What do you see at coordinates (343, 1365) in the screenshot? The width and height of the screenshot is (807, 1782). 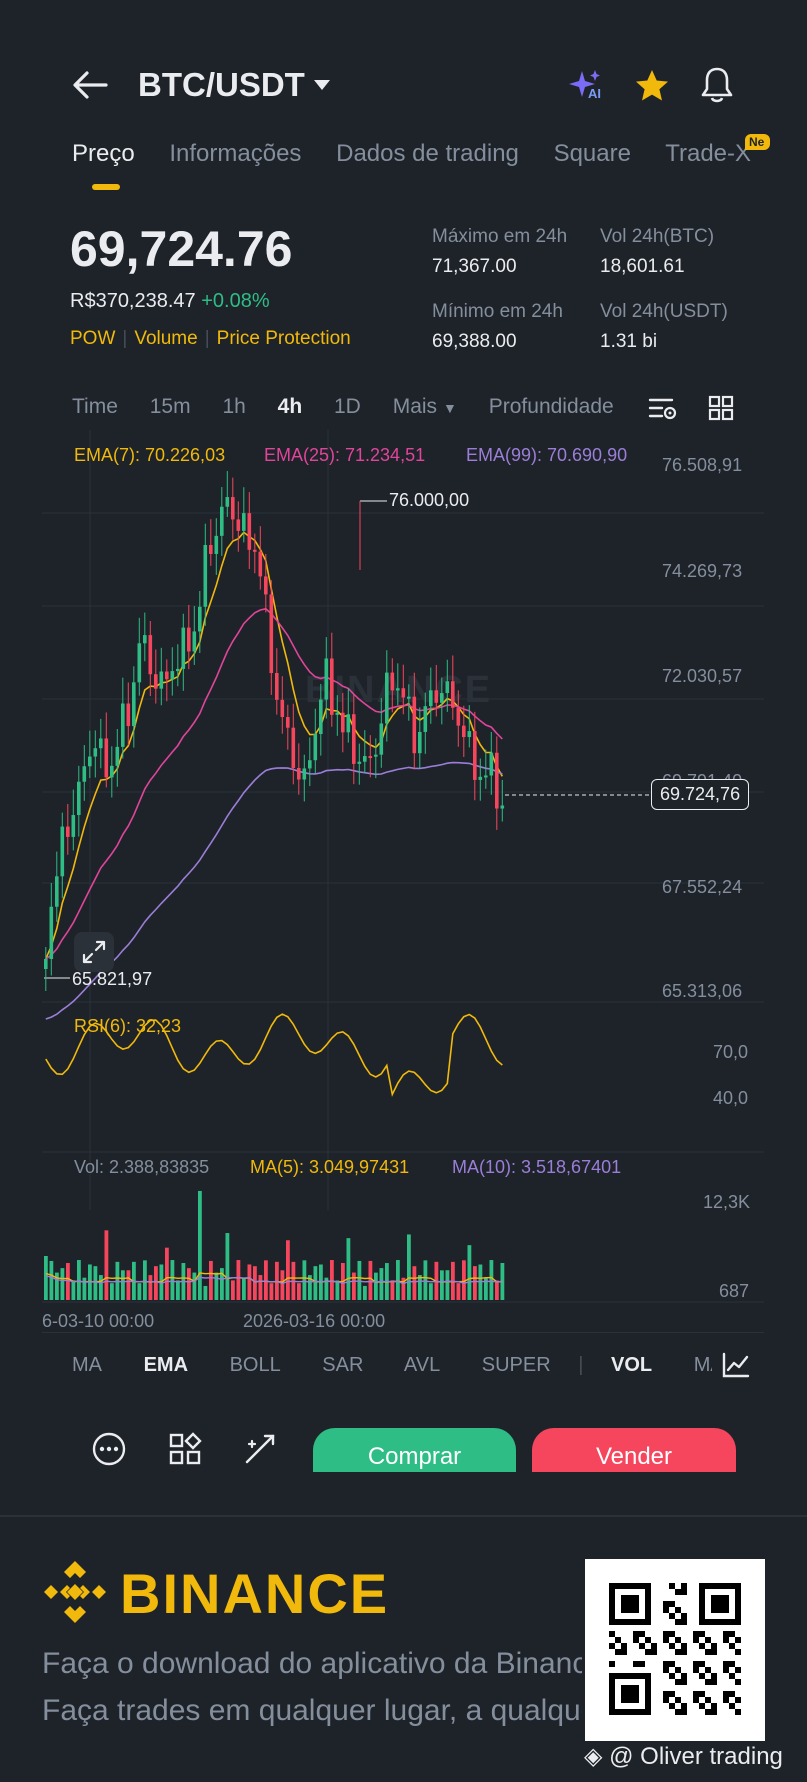 I see `indicator-sar: SAR` at bounding box center [343, 1365].